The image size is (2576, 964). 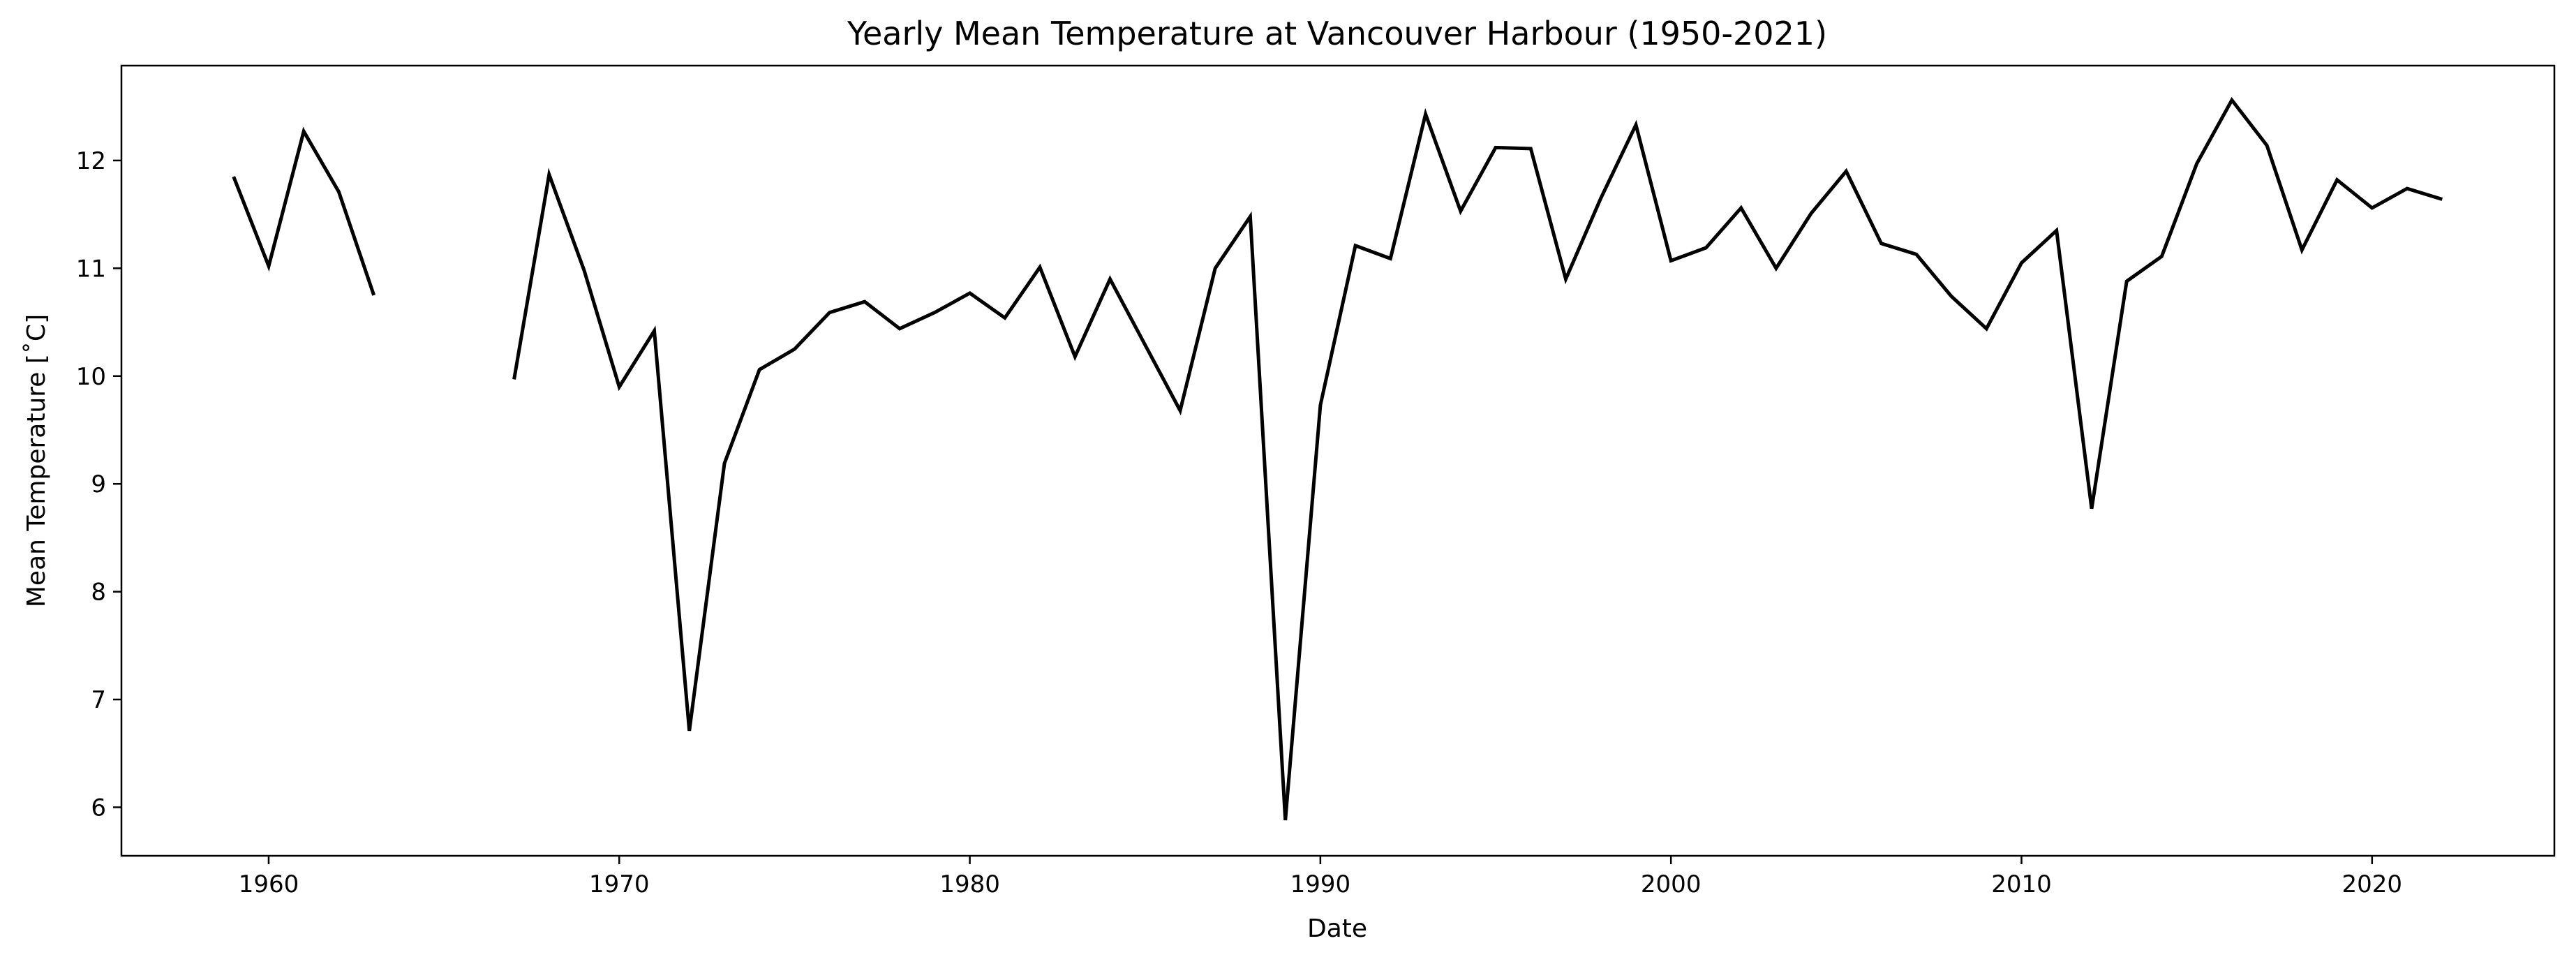 What do you see at coordinates (91, 161) in the screenshot?
I see `y-tick-label: 12` at bounding box center [91, 161].